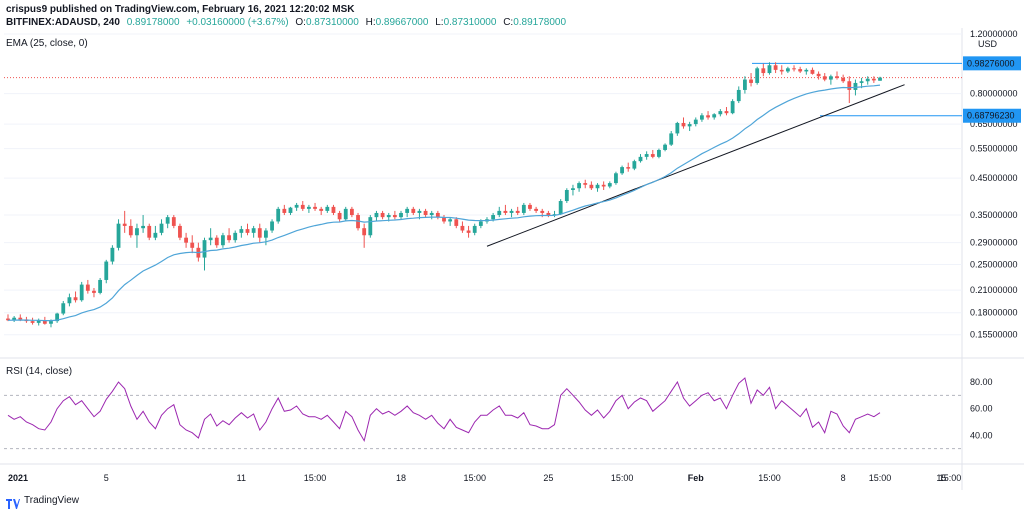 This screenshot has width=1024, height=515. I want to click on ema-indicator-label: EMA (25, close, 0), so click(47, 43).